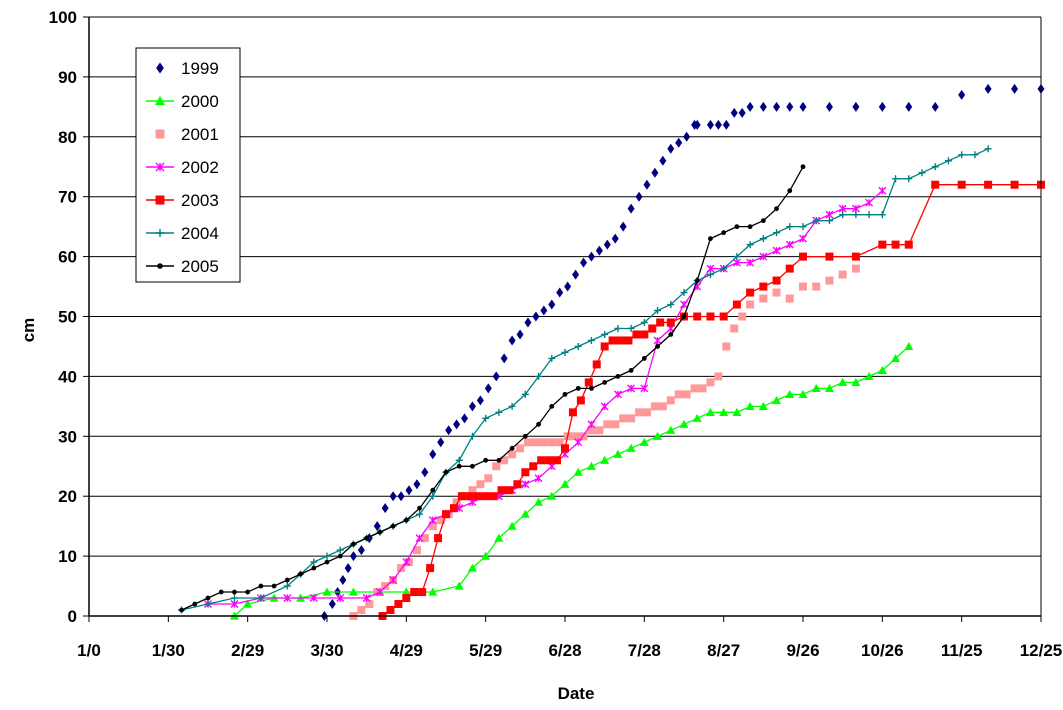 This screenshot has width=1063, height=710. I want to click on legend-label: 1999, so click(200, 68).